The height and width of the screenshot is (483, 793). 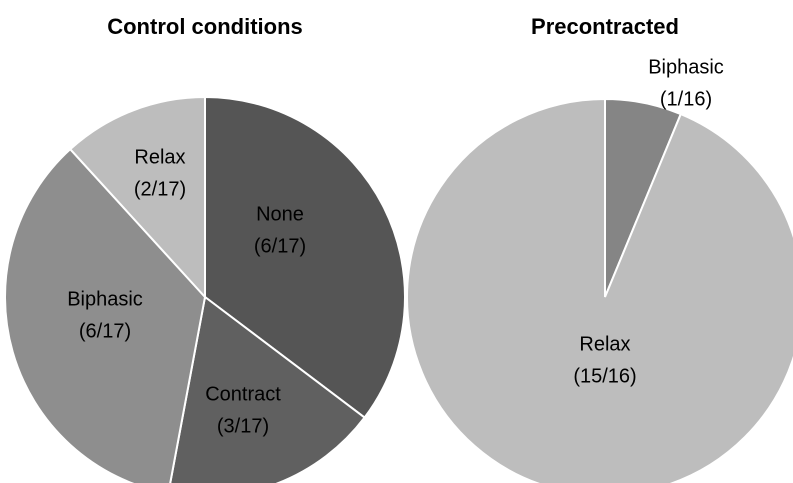 What do you see at coordinates (205, 26) in the screenshot?
I see `chart-title: Control conditions` at bounding box center [205, 26].